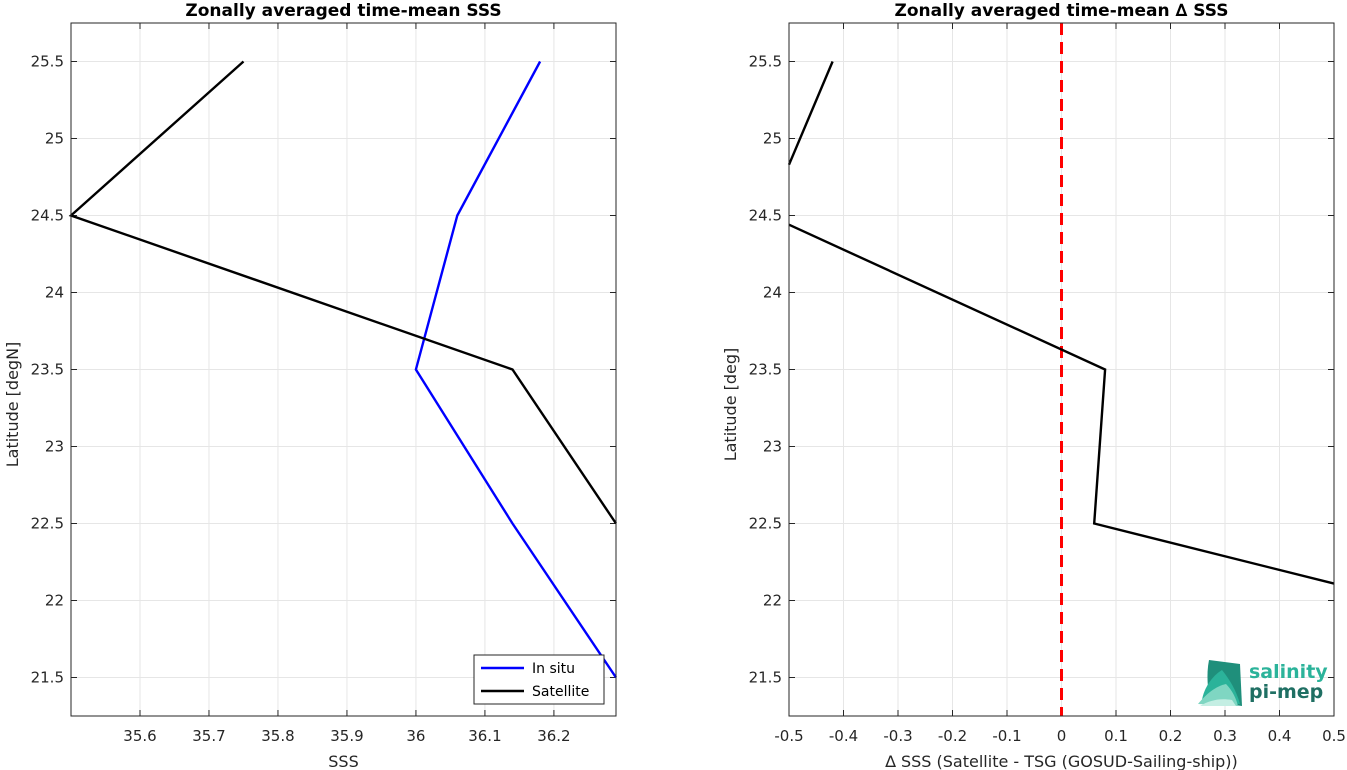 The image size is (1347, 770). What do you see at coordinates (788, 736) in the screenshot?
I see `x-tick-label: -0.5` at bounding box center [788, 736].